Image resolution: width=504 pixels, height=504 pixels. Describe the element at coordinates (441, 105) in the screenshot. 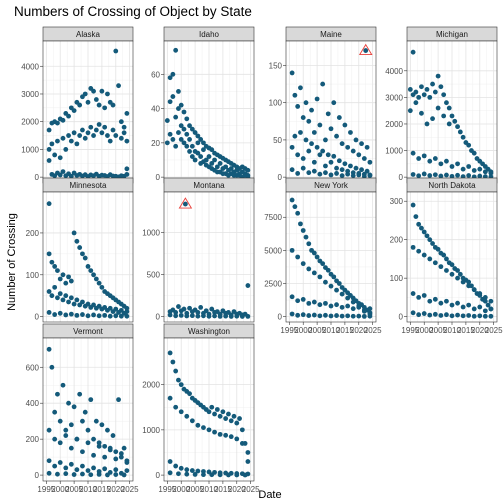

I see `facet-panel-michigan: Michigan01000200030004000` at that location.